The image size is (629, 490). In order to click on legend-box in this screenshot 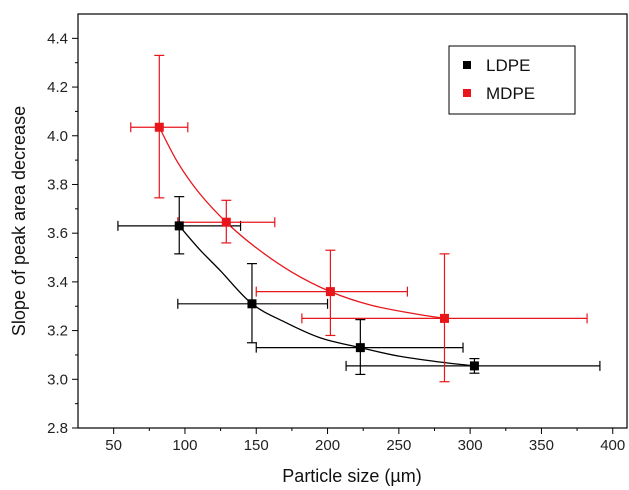, I will do `click(512, 80)`.